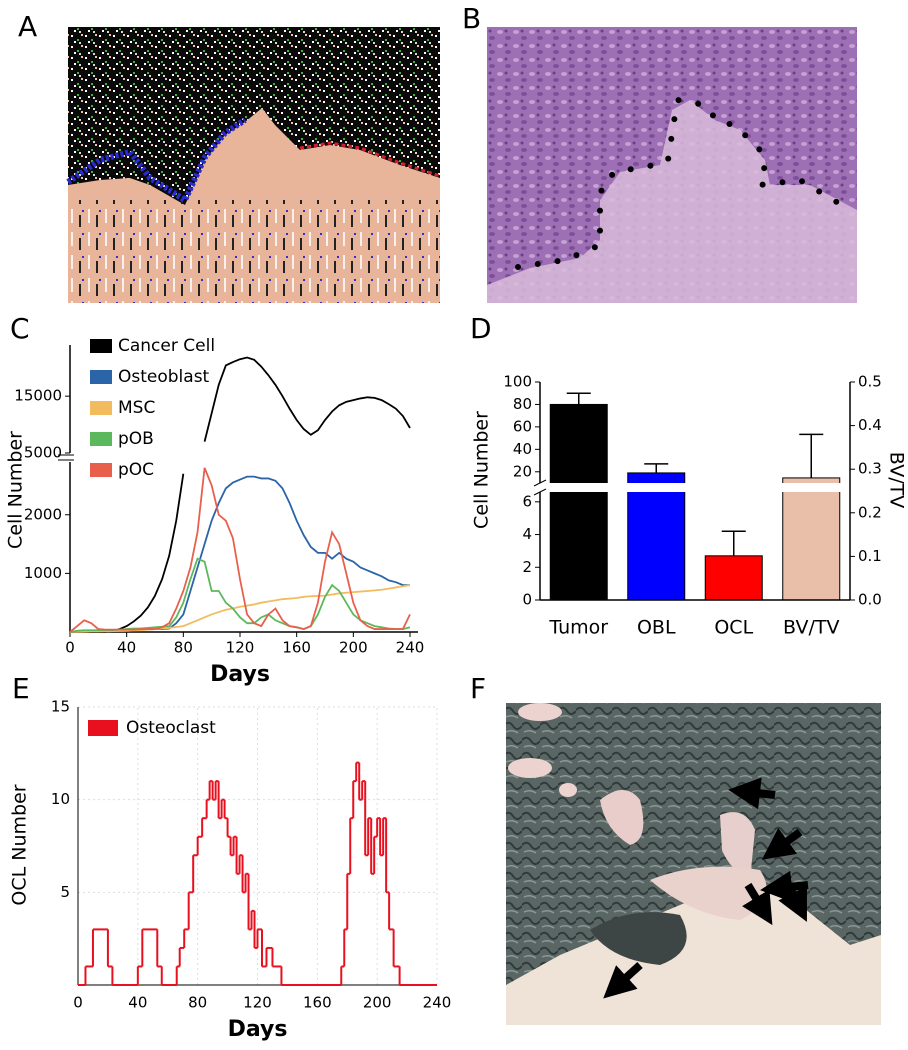 The width and height of the screenshot is (908, 1050). I want to click on panel-label: E, so click(21, 688).